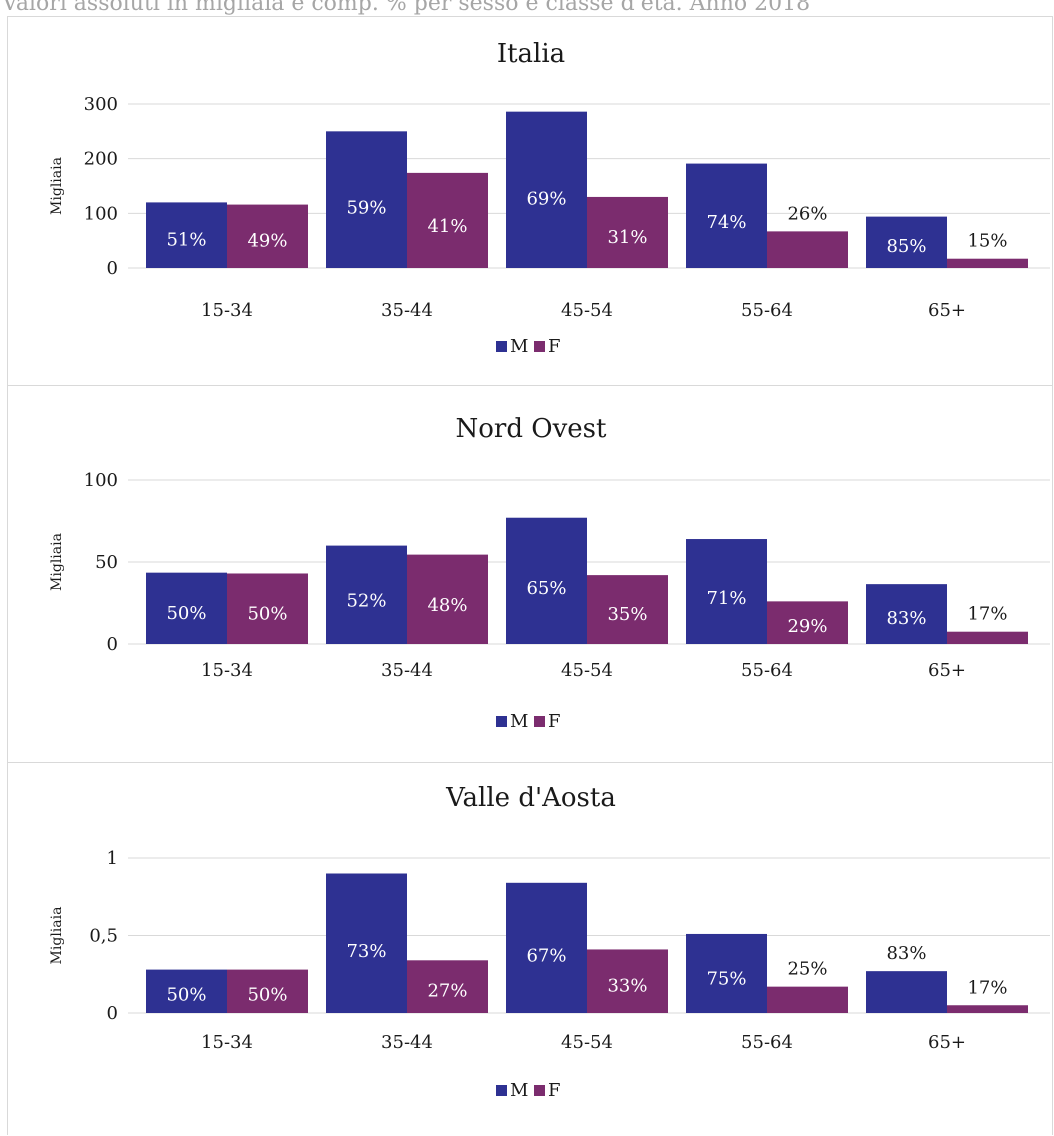 Image resolution: width=1054 pixels, height=1136 pixels. I want to click on chart-title: Italia, so click(531, 54).